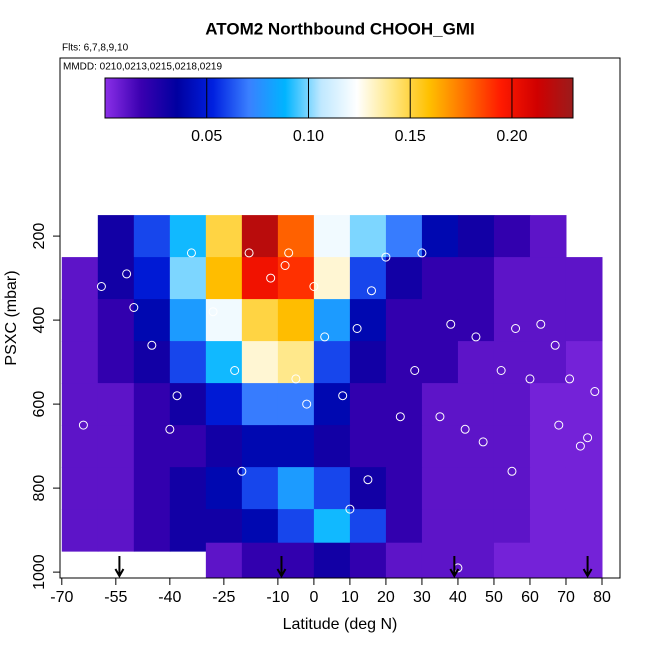 This screenshot has width=650, height=650. Describe the element at coordinates (95, 48) in the screenshot. I see `subtitle: Flts: 6,7,8,9,10` at that location.